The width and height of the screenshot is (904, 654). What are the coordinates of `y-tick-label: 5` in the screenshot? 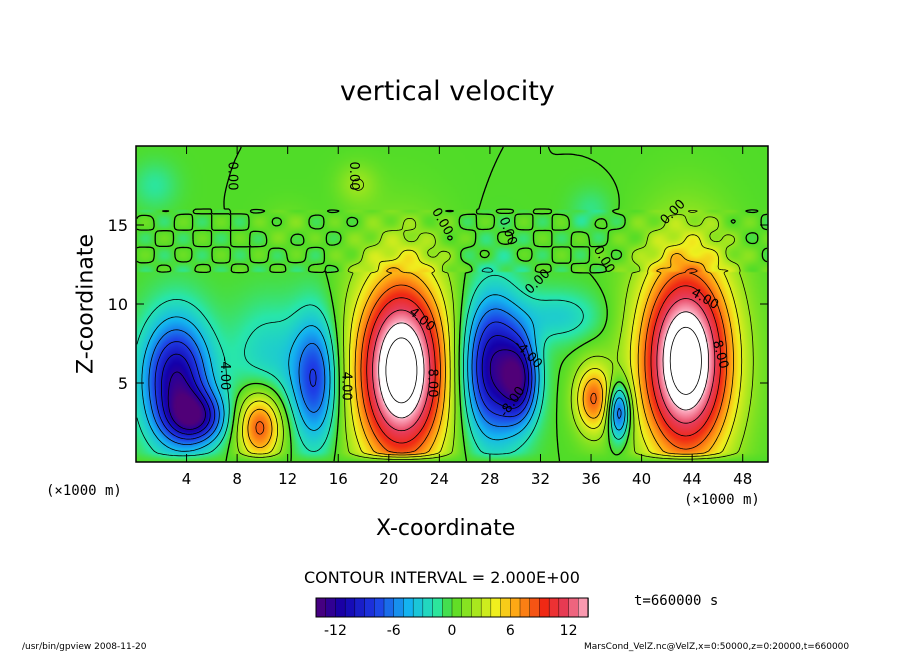 It's located at (123, 383).